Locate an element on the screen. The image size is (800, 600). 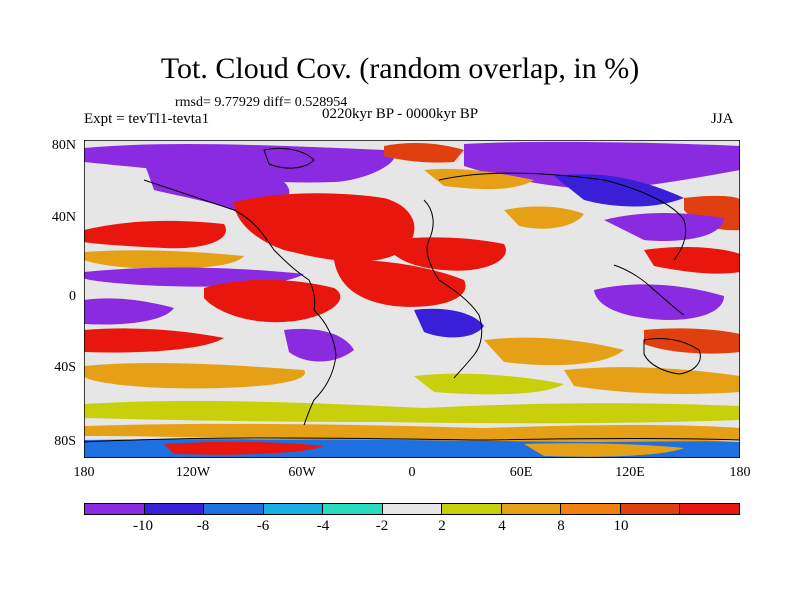
map-title: Tot. Cloud Cov. (random overlap, in %) is located at coordinates (400, 68).